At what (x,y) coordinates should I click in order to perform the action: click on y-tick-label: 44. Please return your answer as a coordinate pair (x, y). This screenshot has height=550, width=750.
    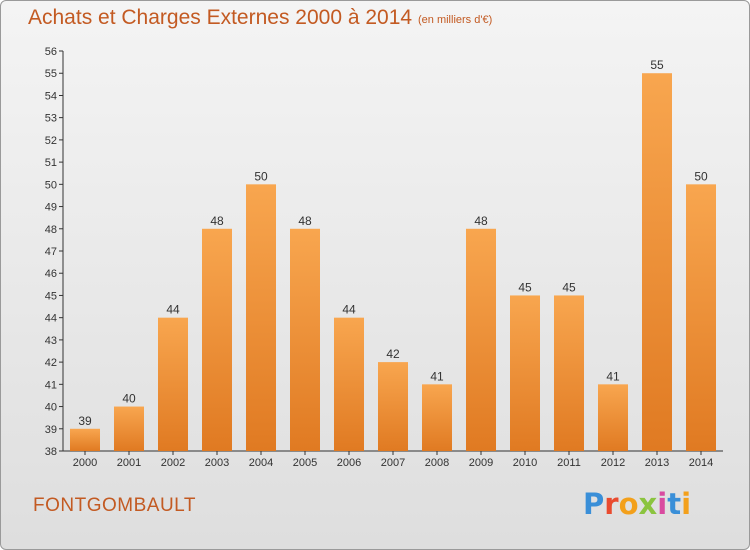
    Looking at the image, I should click on (51, 319).